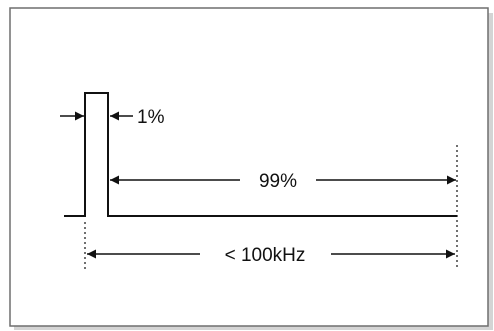  I want to click on period-label: < 100kHz, so click(265, 255).